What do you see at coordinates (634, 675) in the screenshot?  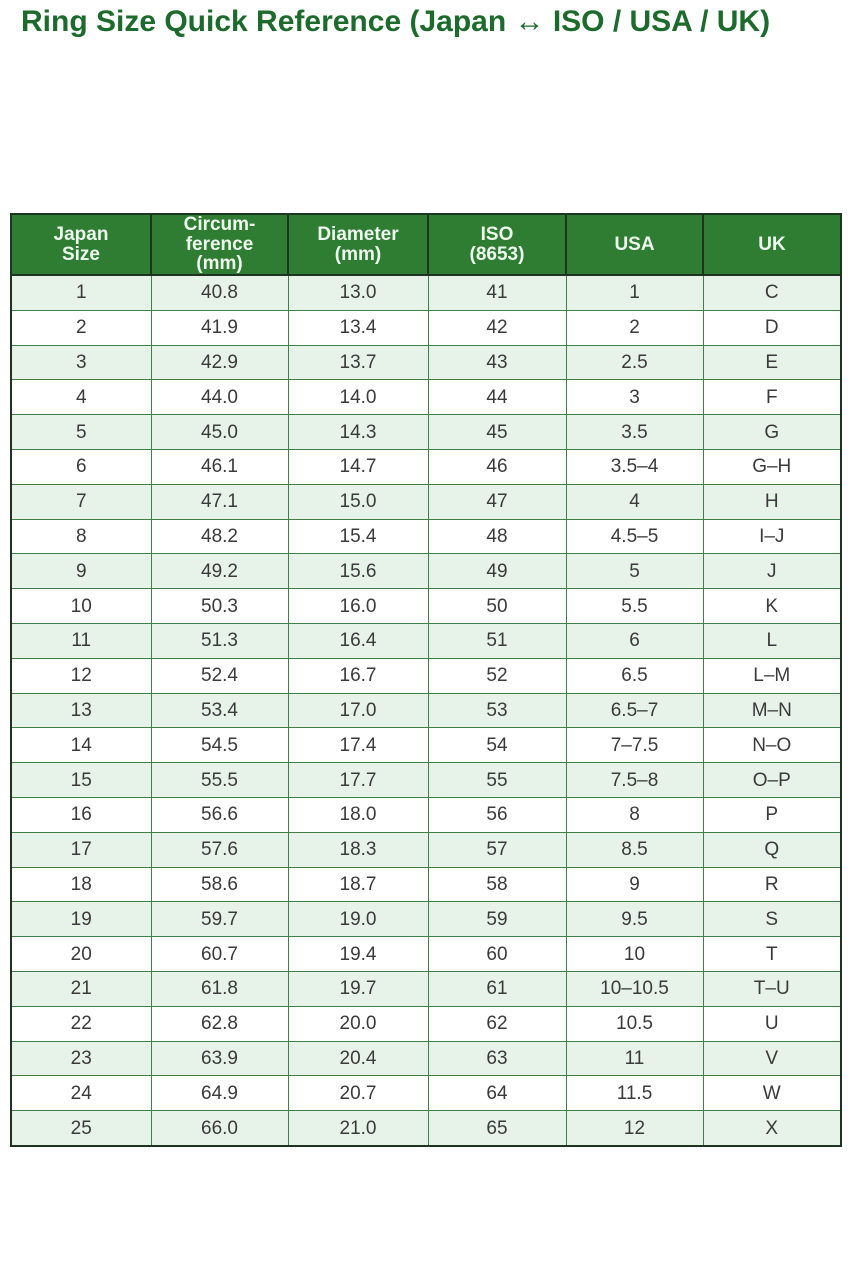 I see `table-cell: 6.5` at bounding box center [634, 675].